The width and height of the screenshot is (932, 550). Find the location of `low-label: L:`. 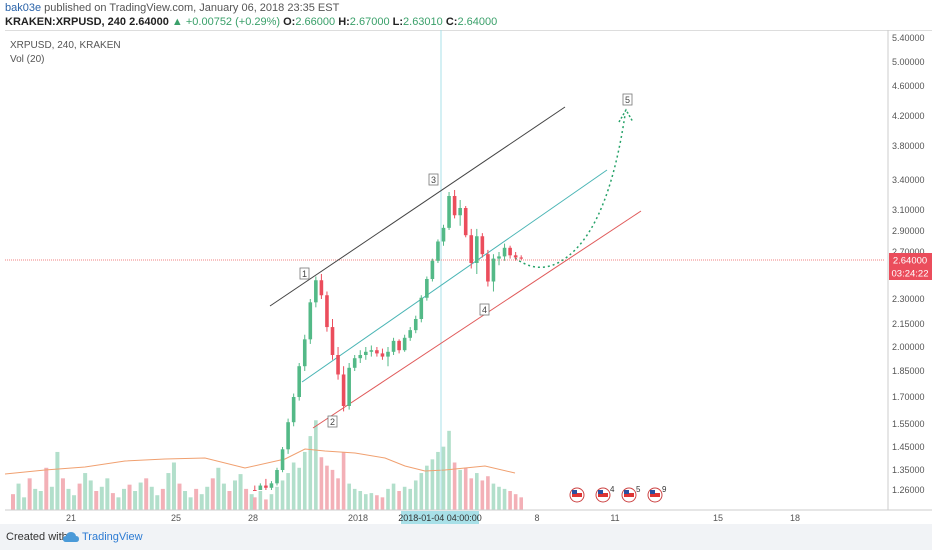

low-label: L: is located at coordinates (398, 22).